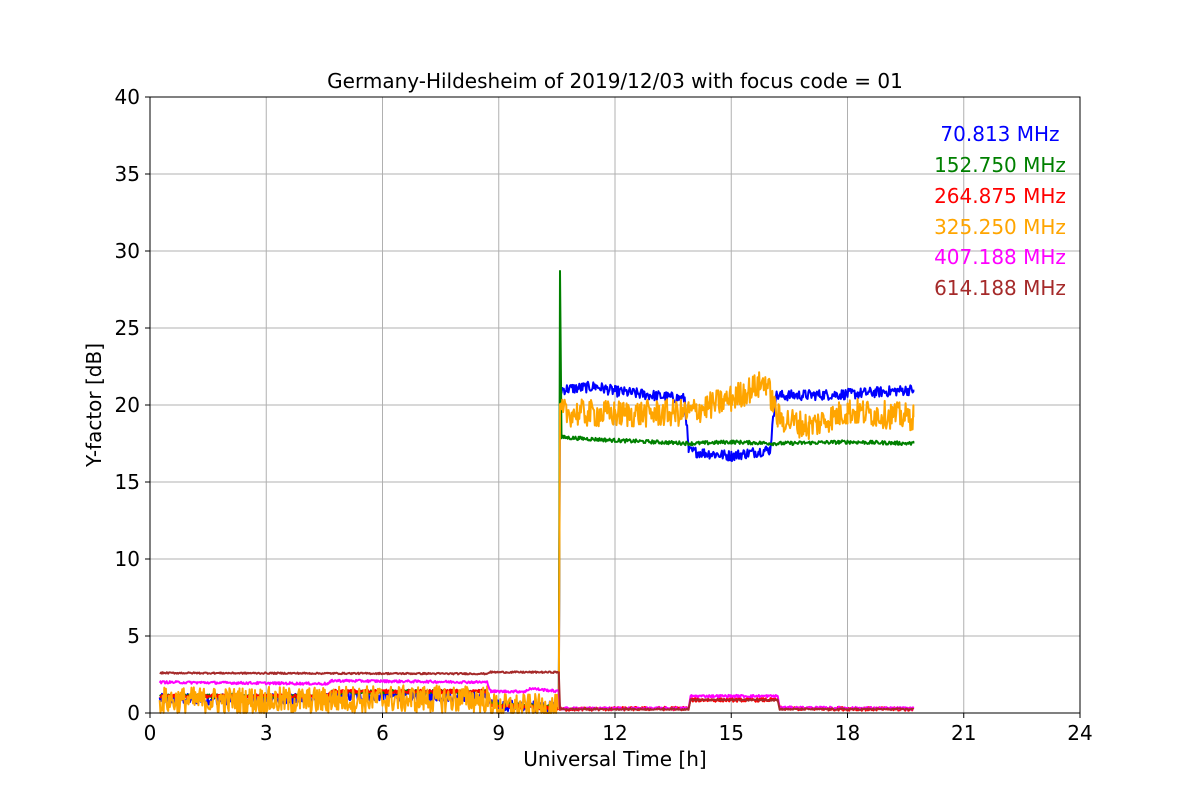 The height and width of the screenshot is (800, 1200). Describe the element at coordinates (614, 759) in the screenshot. I see `x-axis-title: Universal Time [h]` at that location.